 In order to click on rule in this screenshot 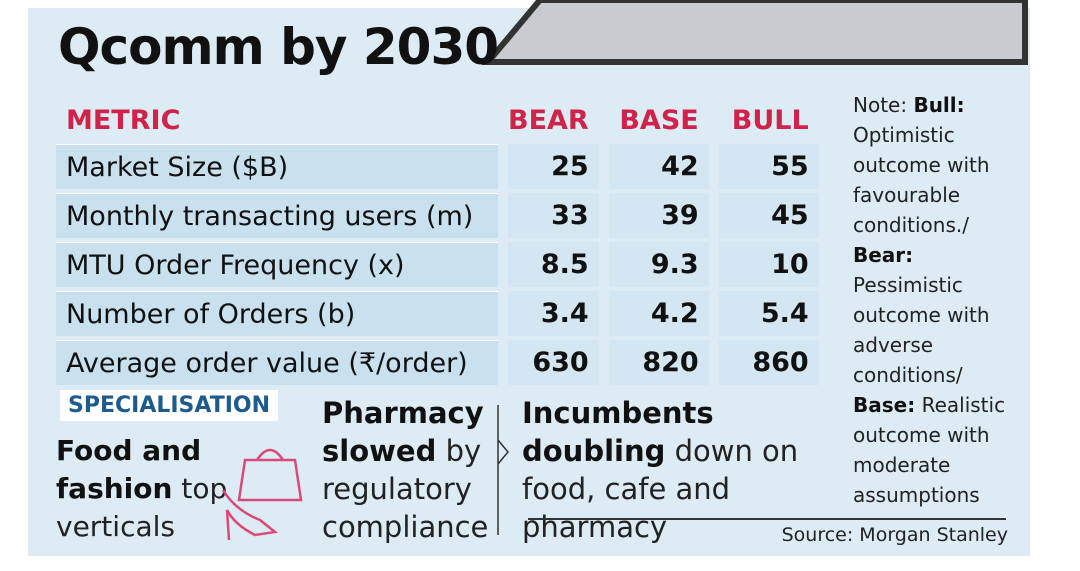, I will do `click(767, 519)`.